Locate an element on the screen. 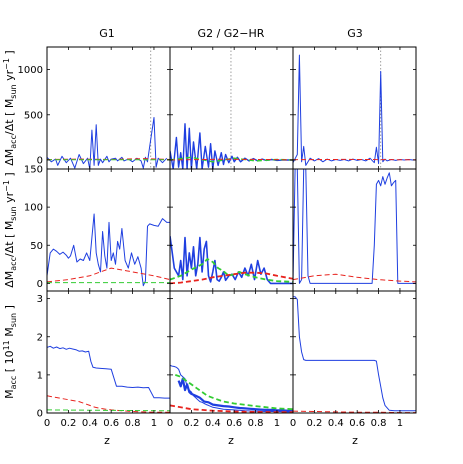 The width and height of the screenshot is (463, 464). column-titles: G1 G2 / G2−HR G3 is located at coordinates (231, 33).